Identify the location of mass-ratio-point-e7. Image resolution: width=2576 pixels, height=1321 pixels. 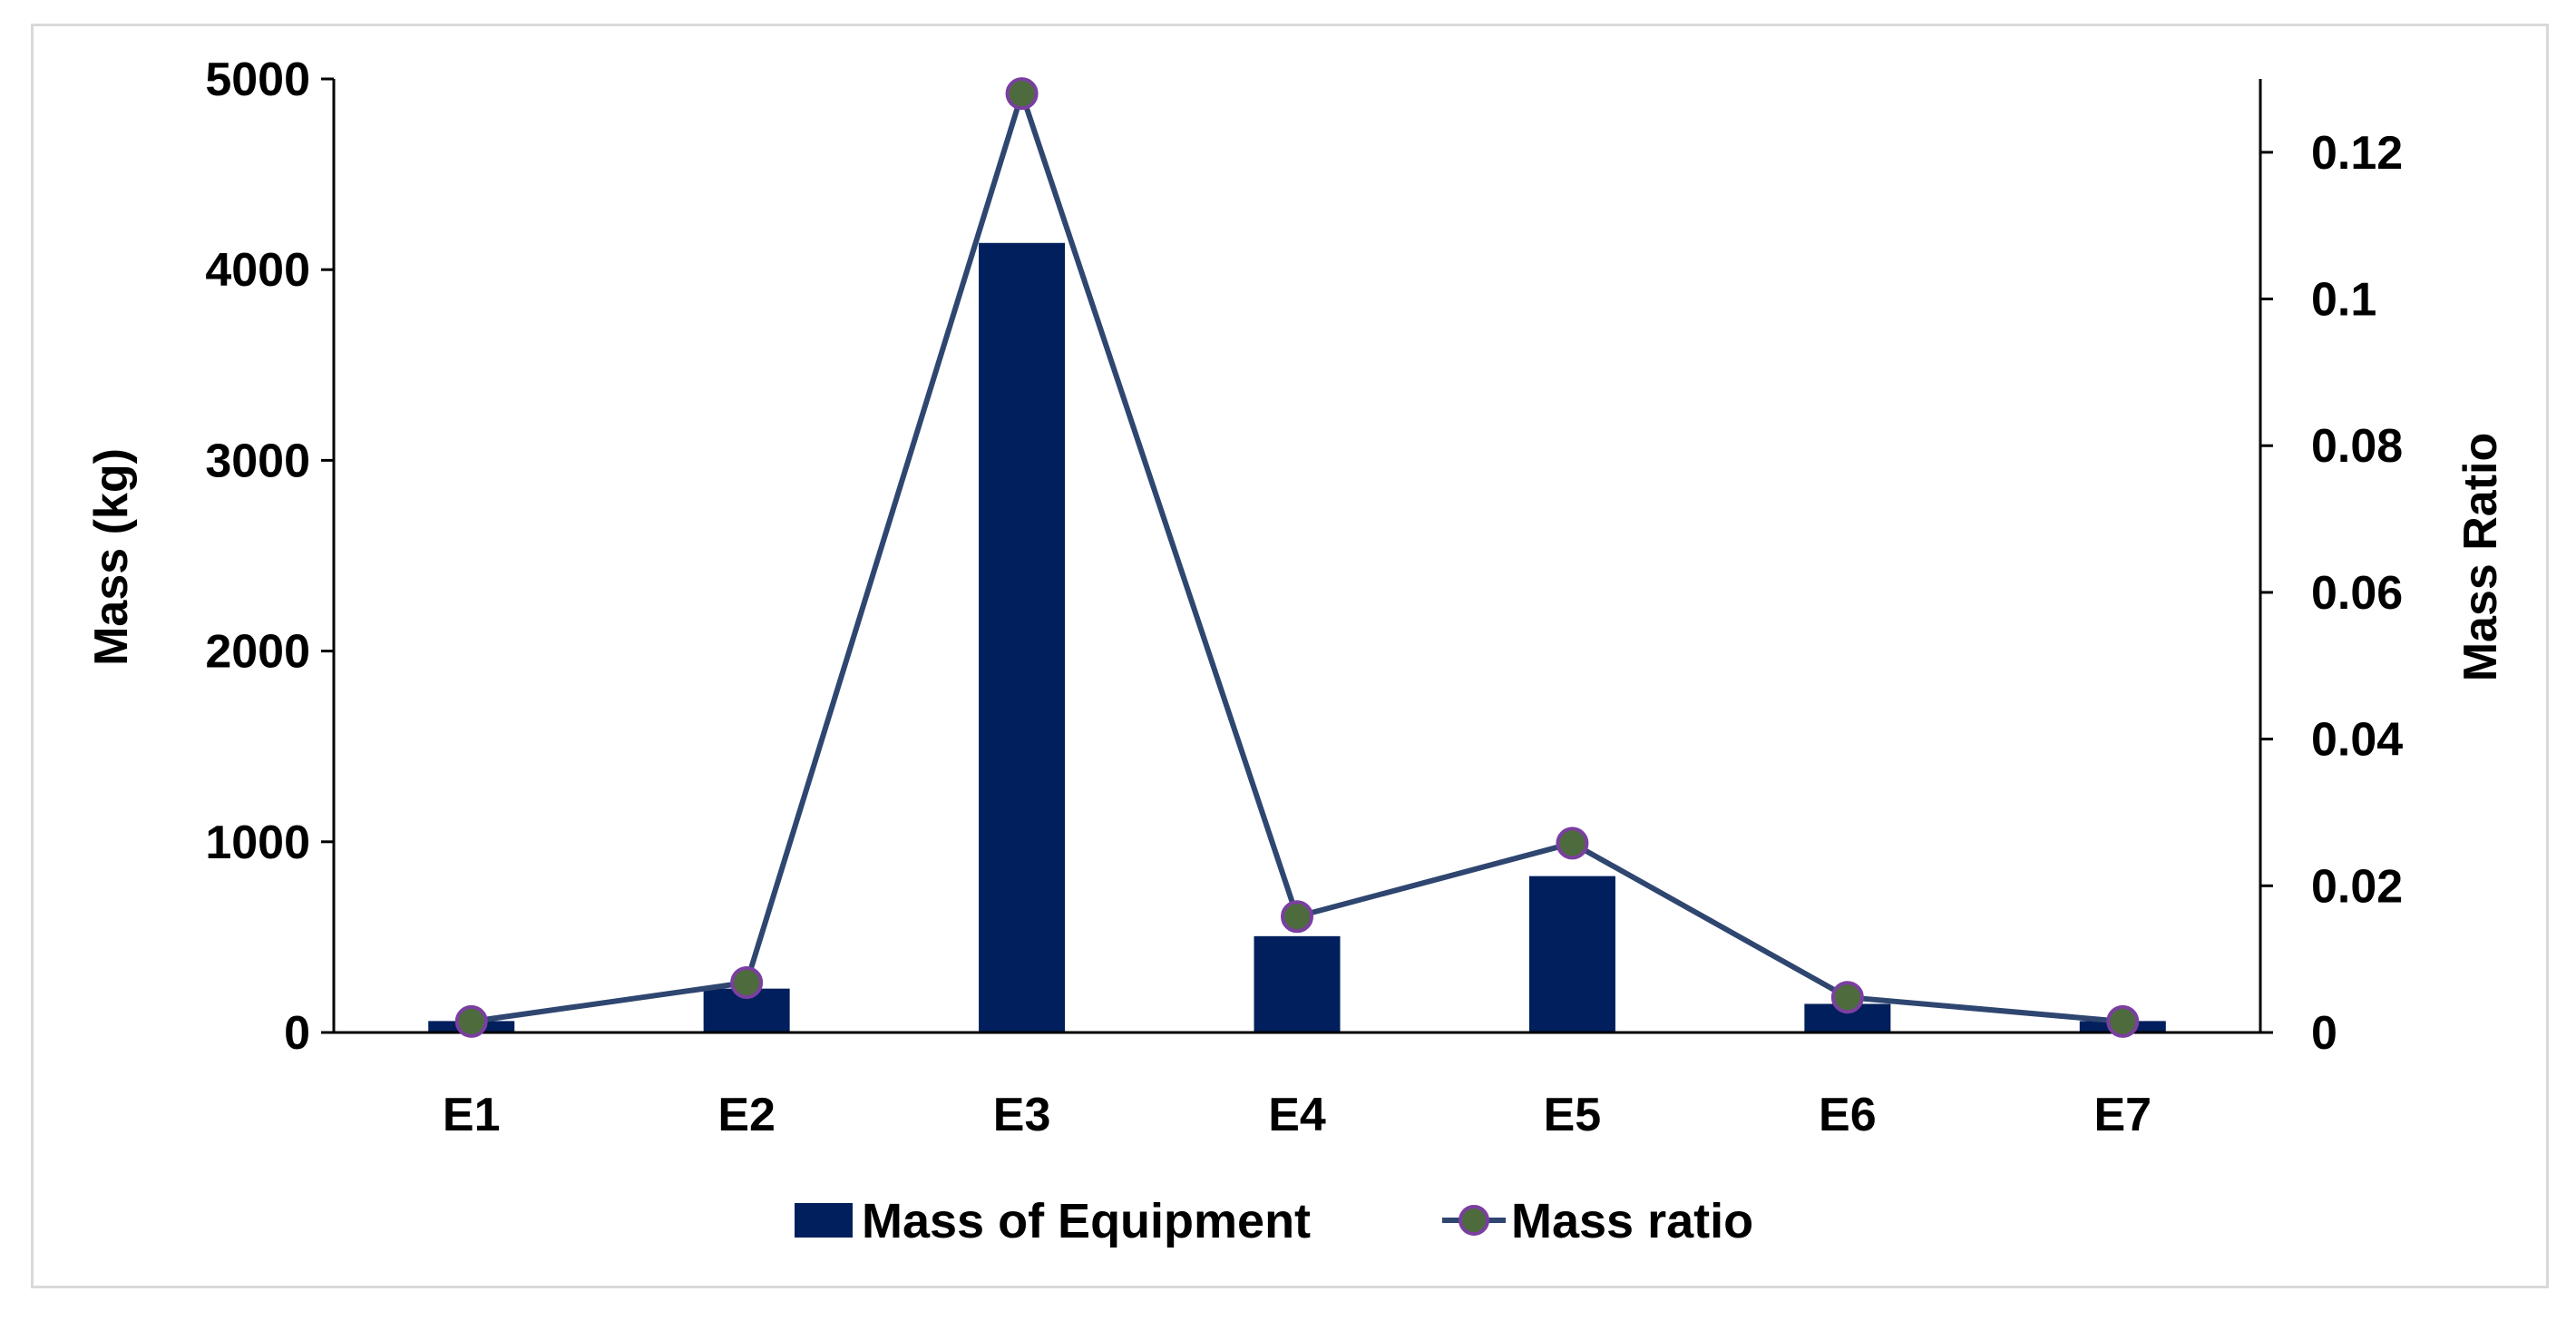
(2123, 1021).